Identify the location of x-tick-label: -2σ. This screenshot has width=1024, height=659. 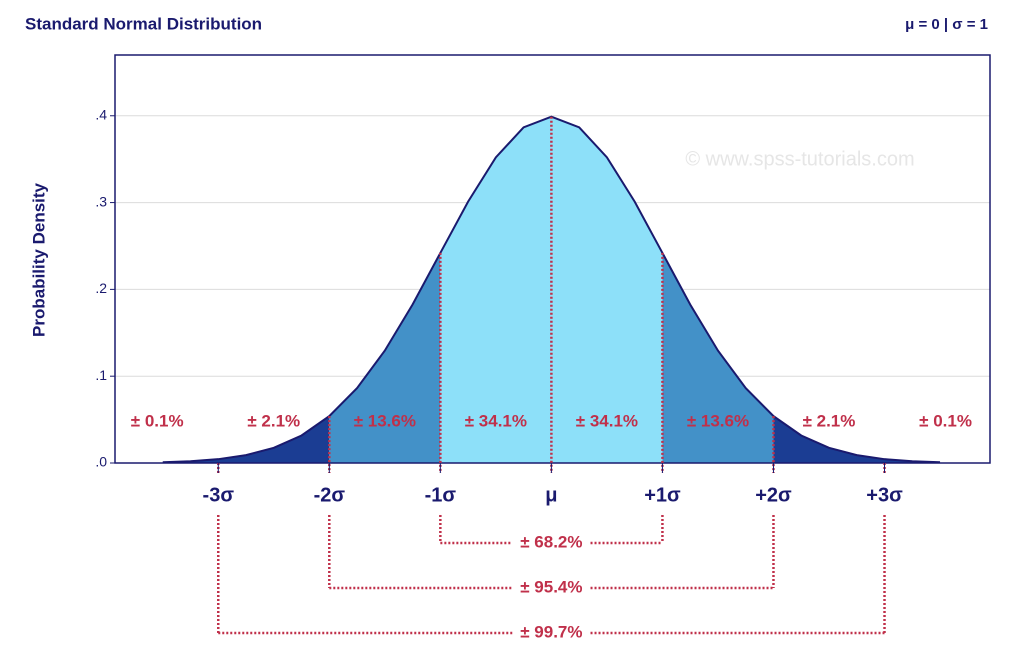
(330, 495).